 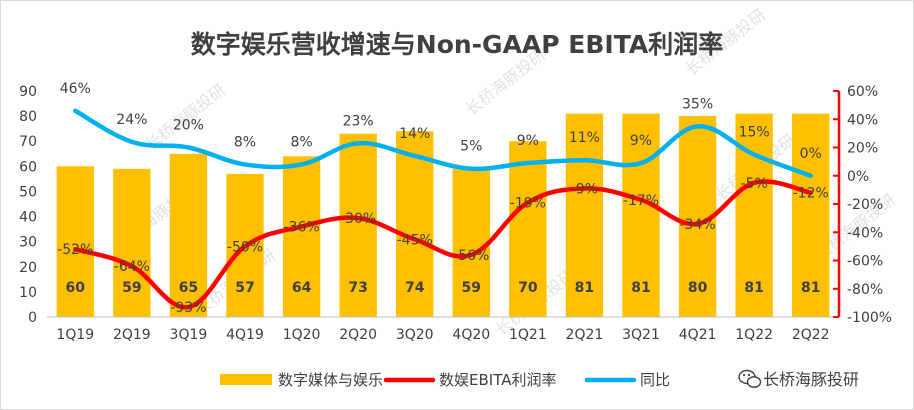 I want to click on bar-label-4Q19: 57, so click(x=244, y=288).